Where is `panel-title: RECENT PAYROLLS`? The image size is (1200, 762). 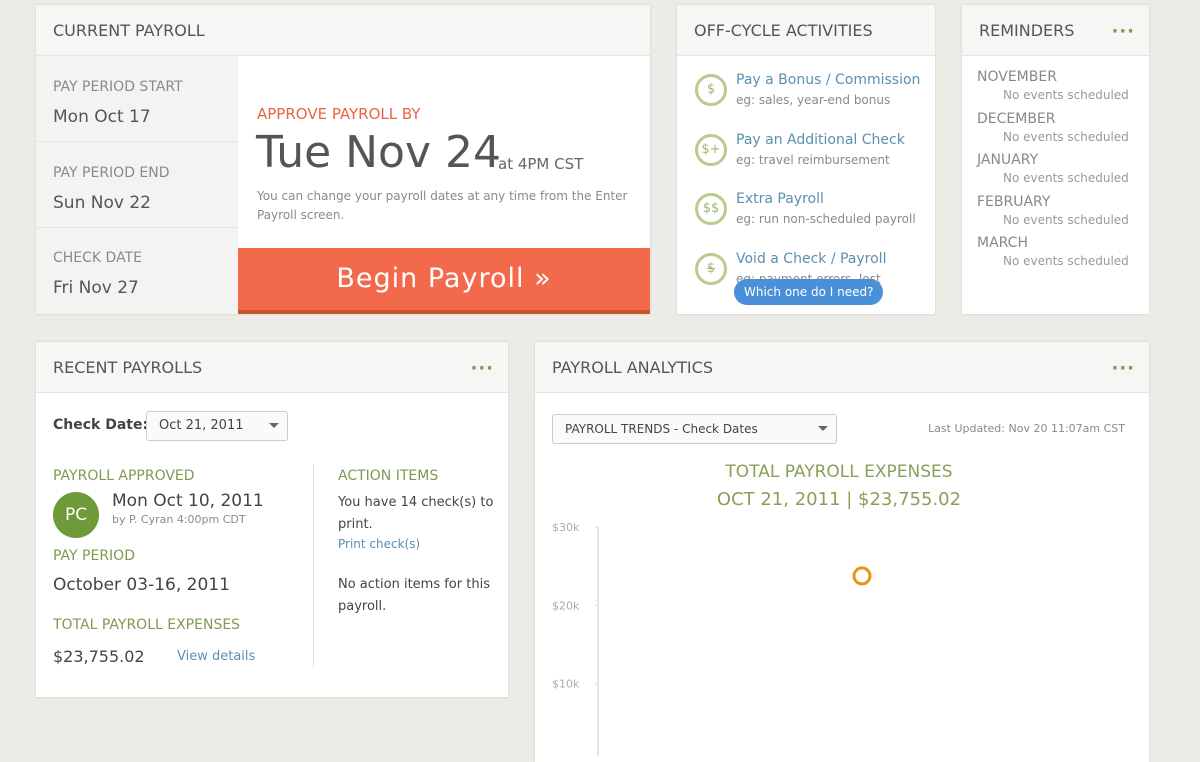 panel-title: RECENT PAYROLLS is located at coordinates (128, 367).